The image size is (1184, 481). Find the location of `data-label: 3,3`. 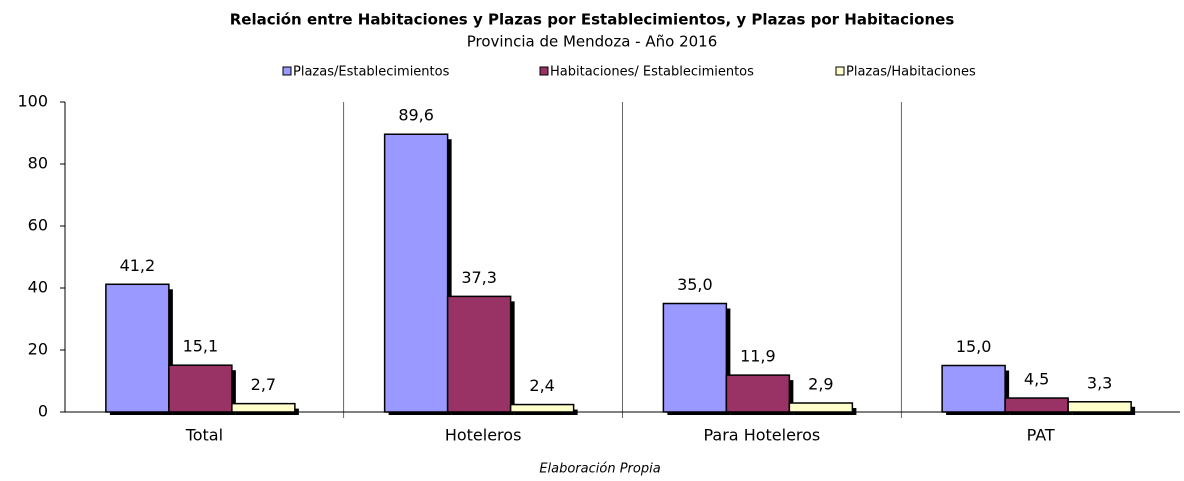

data-label: 3,3 is located at coordinates (1099, 382).